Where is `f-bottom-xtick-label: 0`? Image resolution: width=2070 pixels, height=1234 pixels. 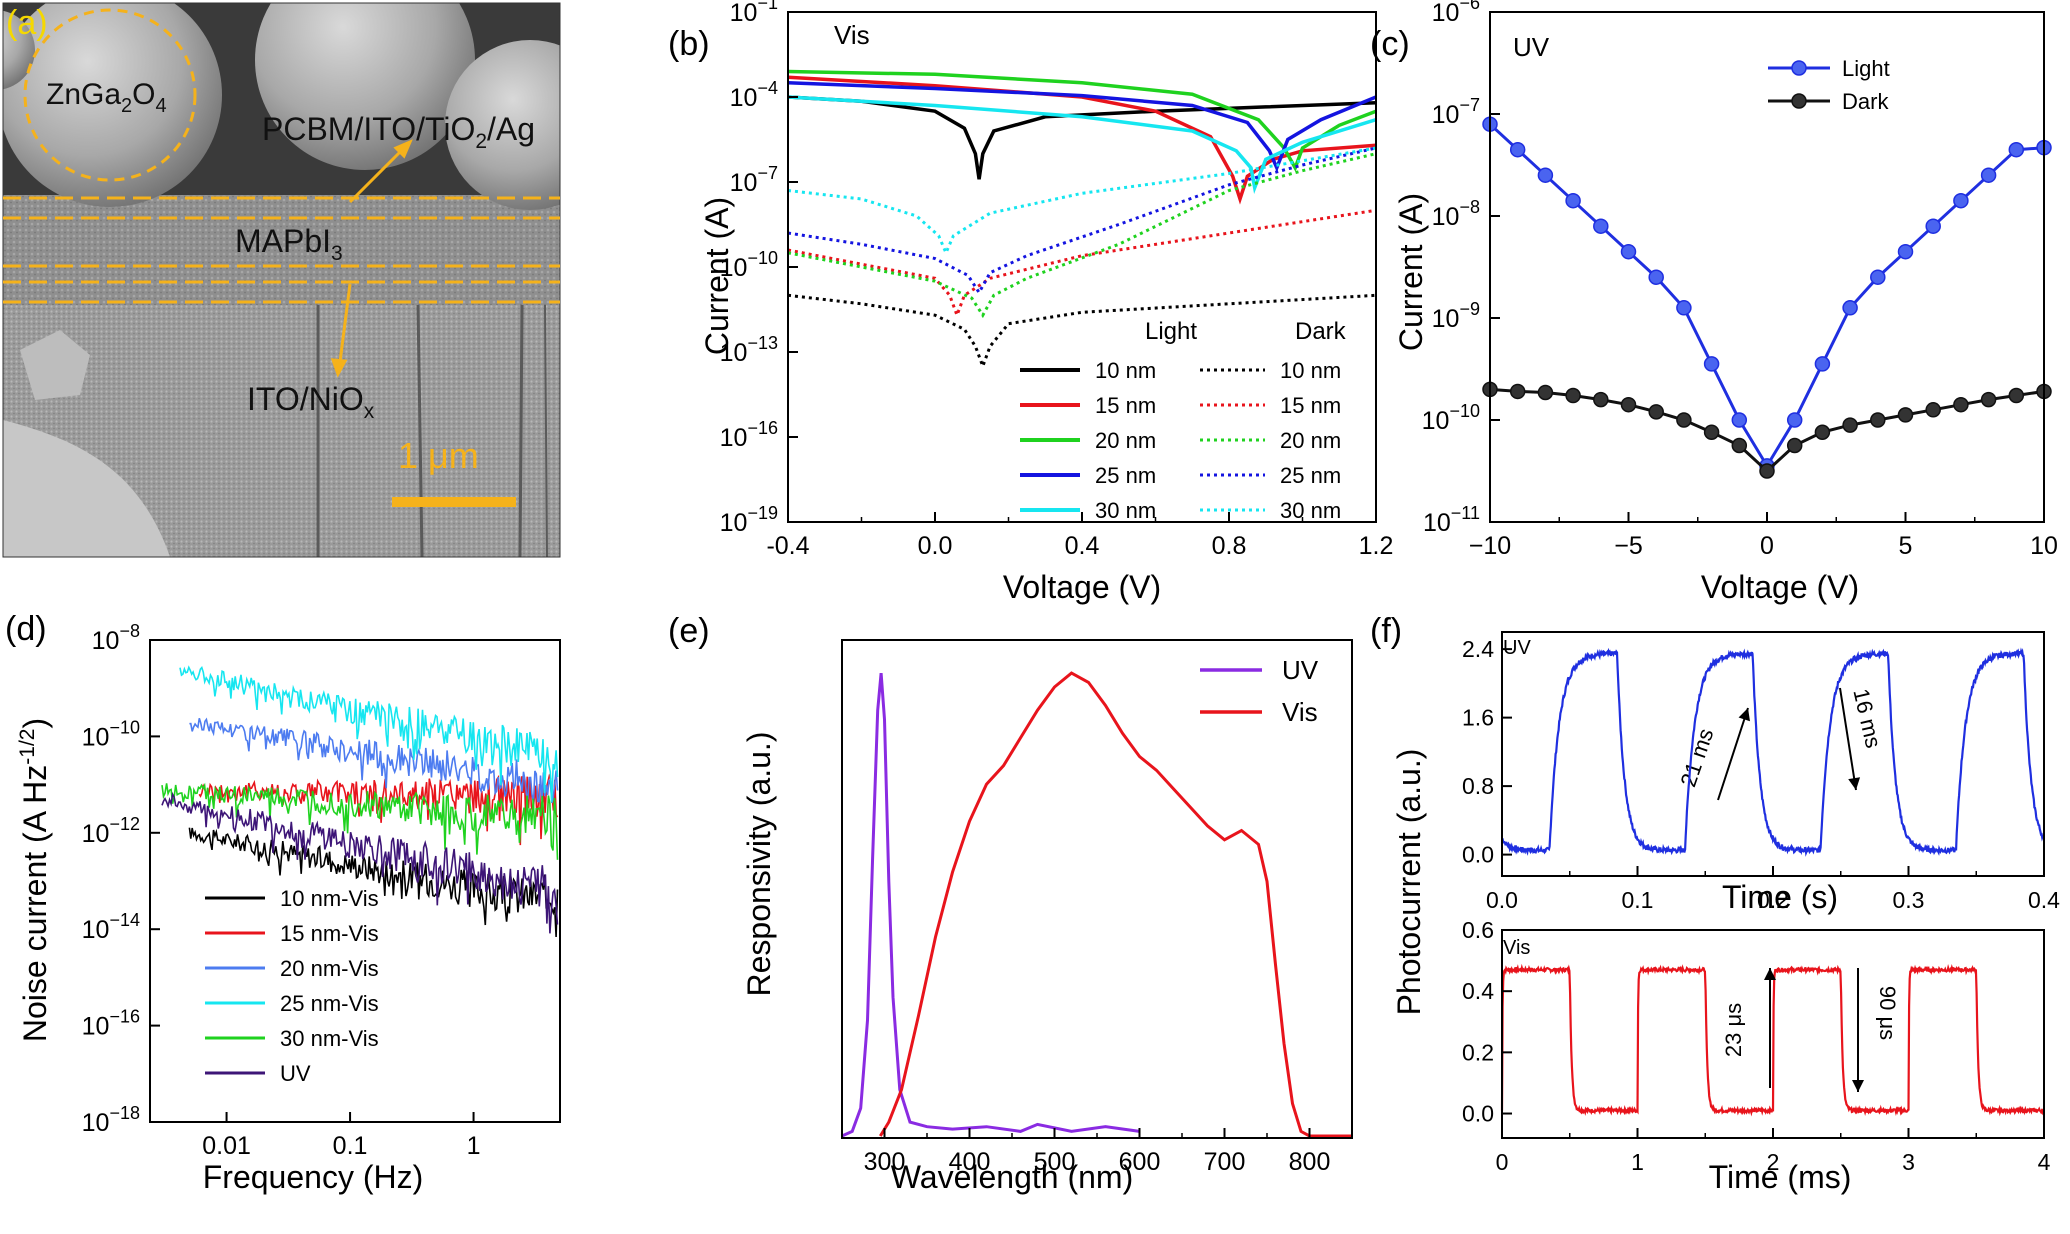 f-bottom-xtick-label: 0 is located at coordinates (1502, 1162).